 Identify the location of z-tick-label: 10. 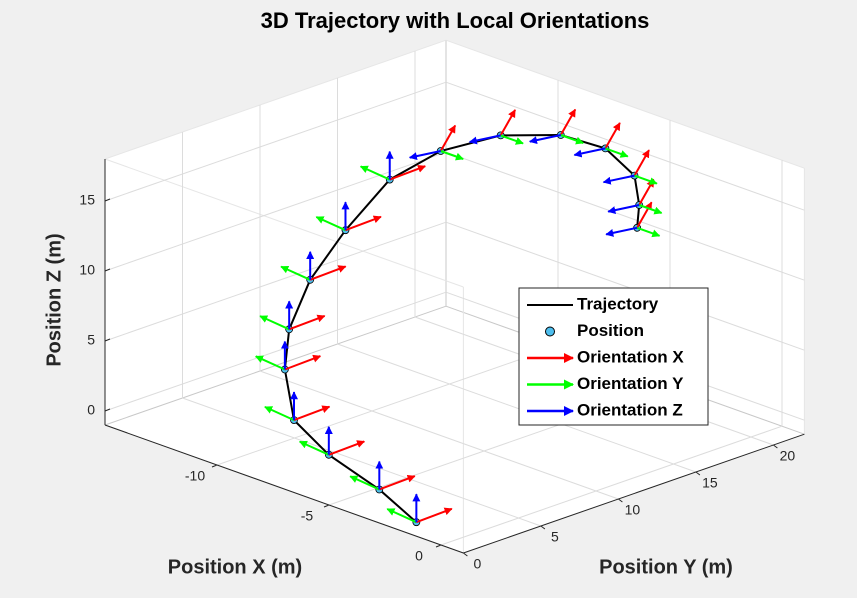
(87, 270).